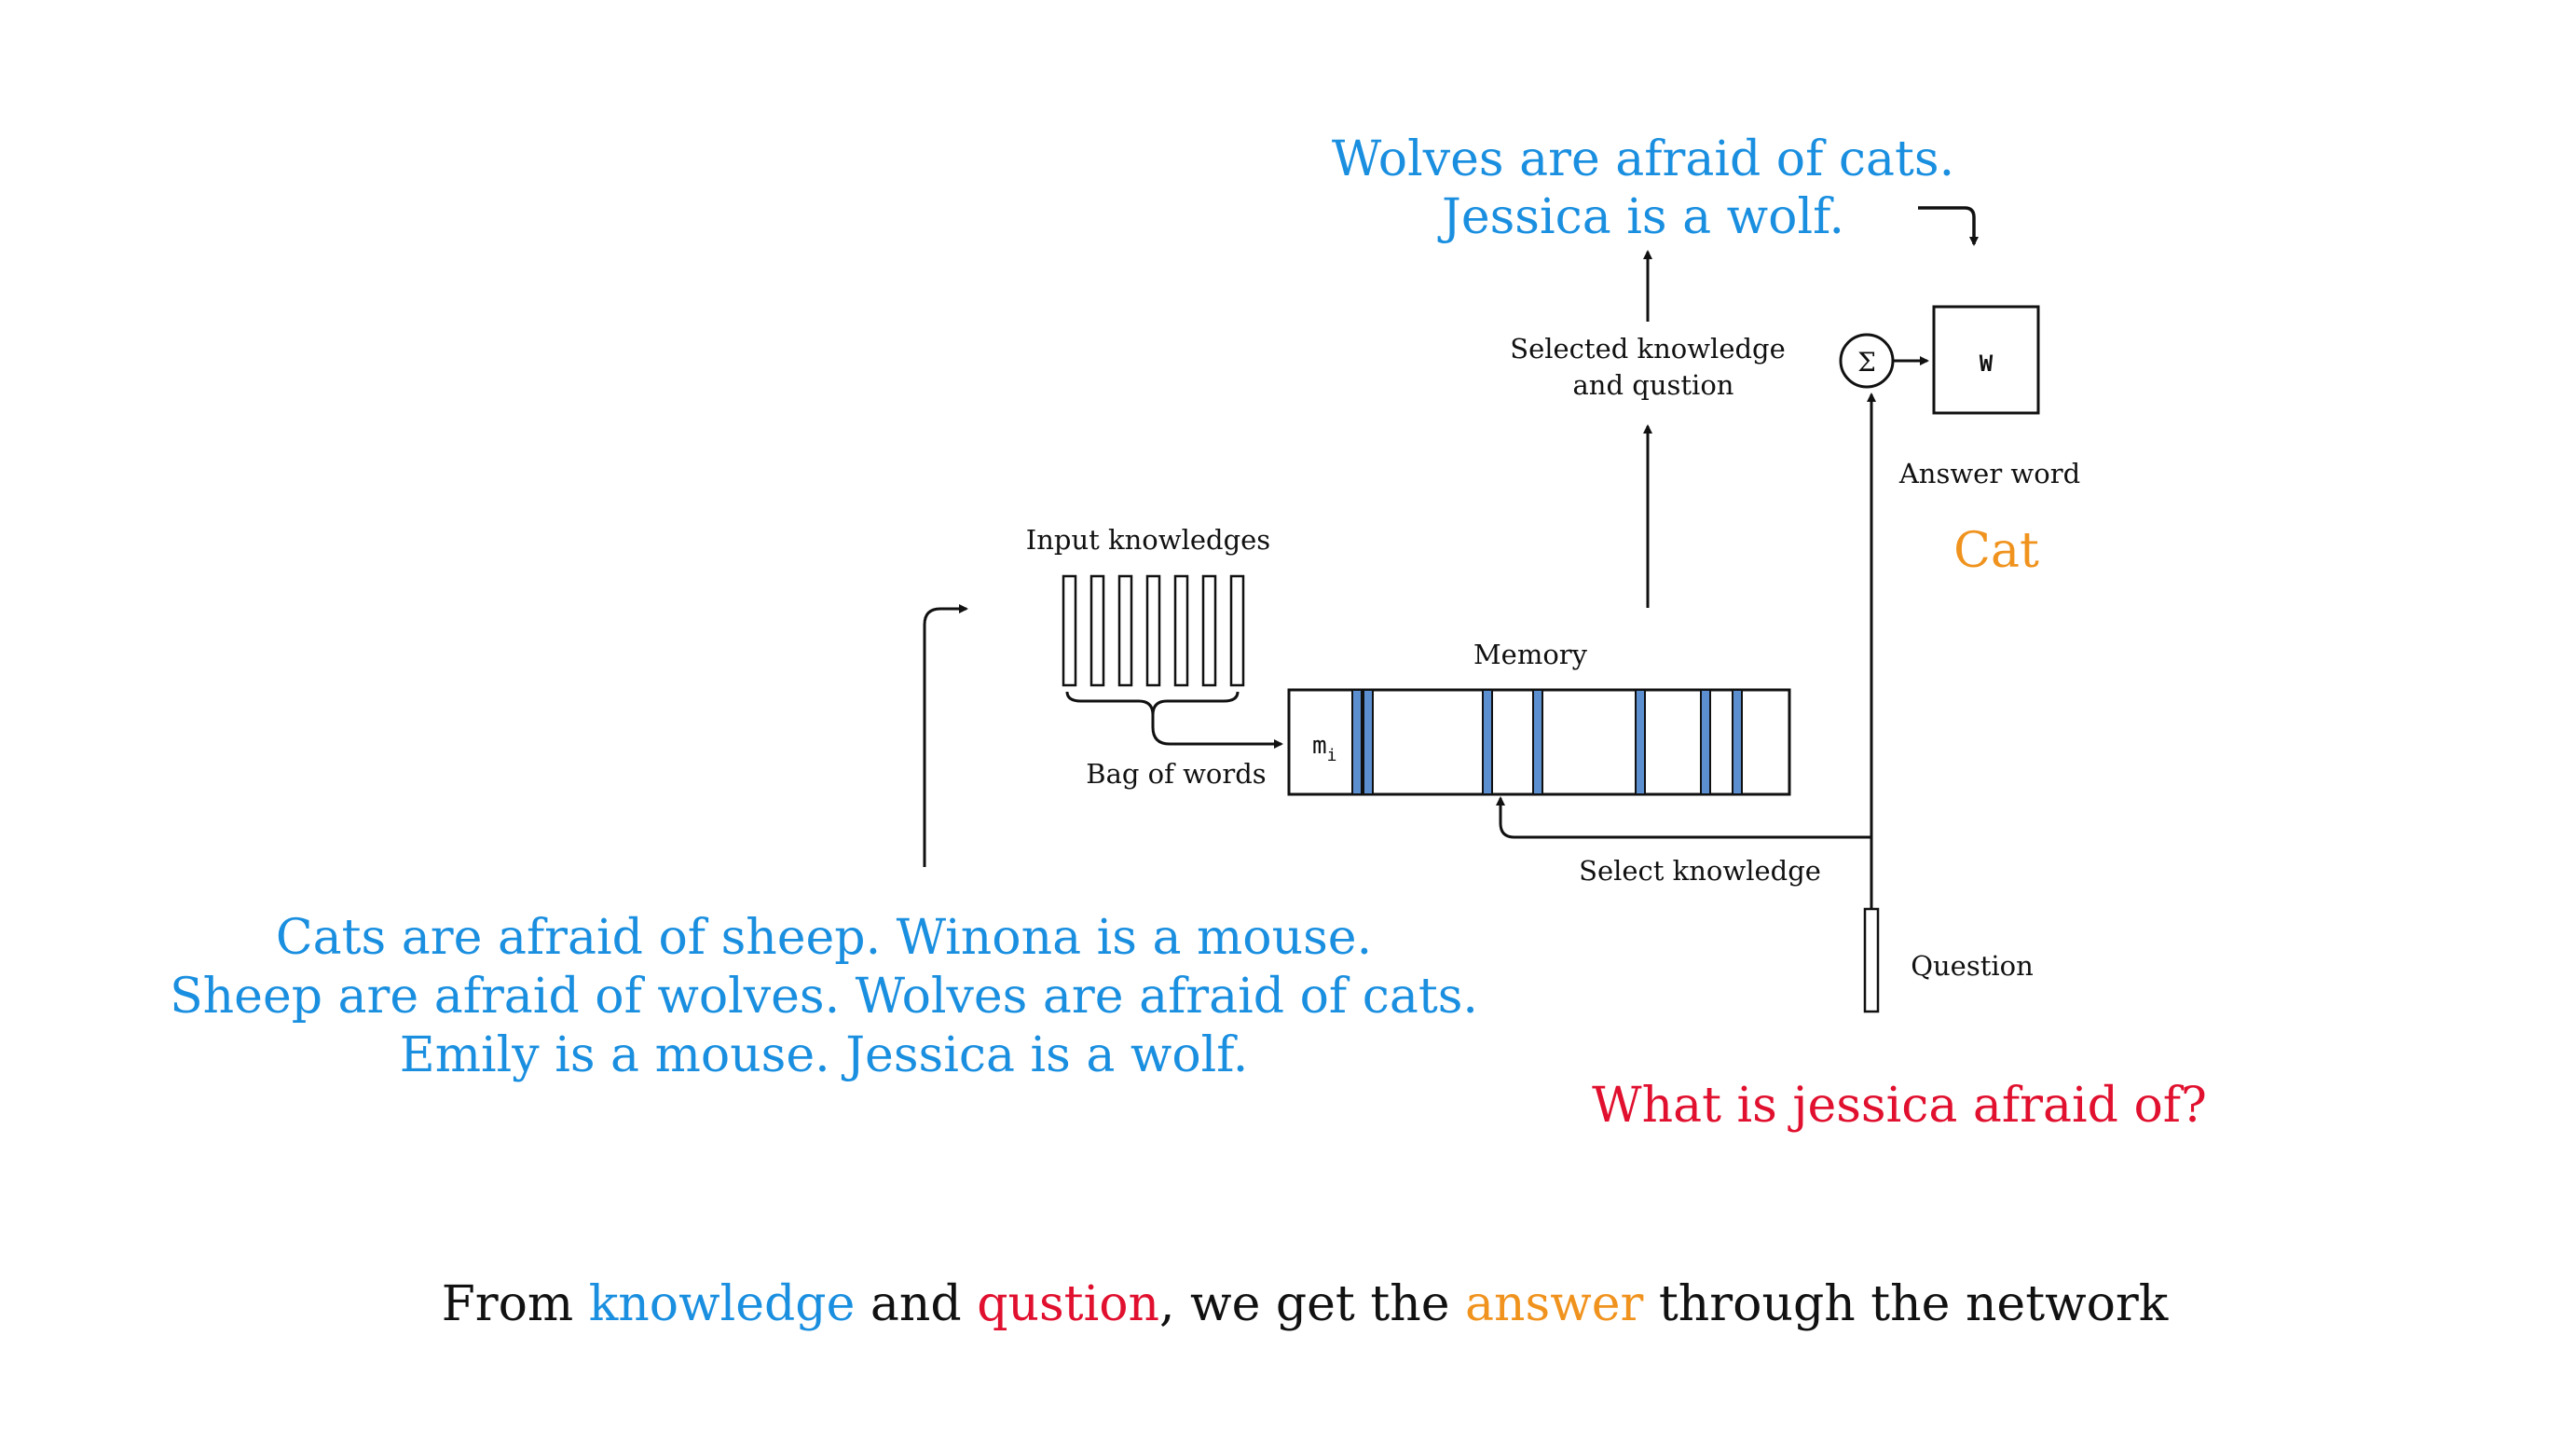  Describe the element at coordinates (1068, 1304) in the screenshot. I see `caption-question: qustion` at that location.